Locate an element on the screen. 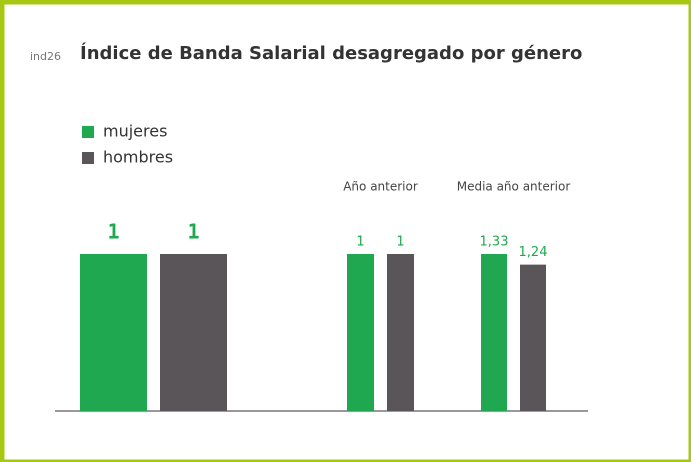  value-label: 1,24 is located at coordinates (533, 252).